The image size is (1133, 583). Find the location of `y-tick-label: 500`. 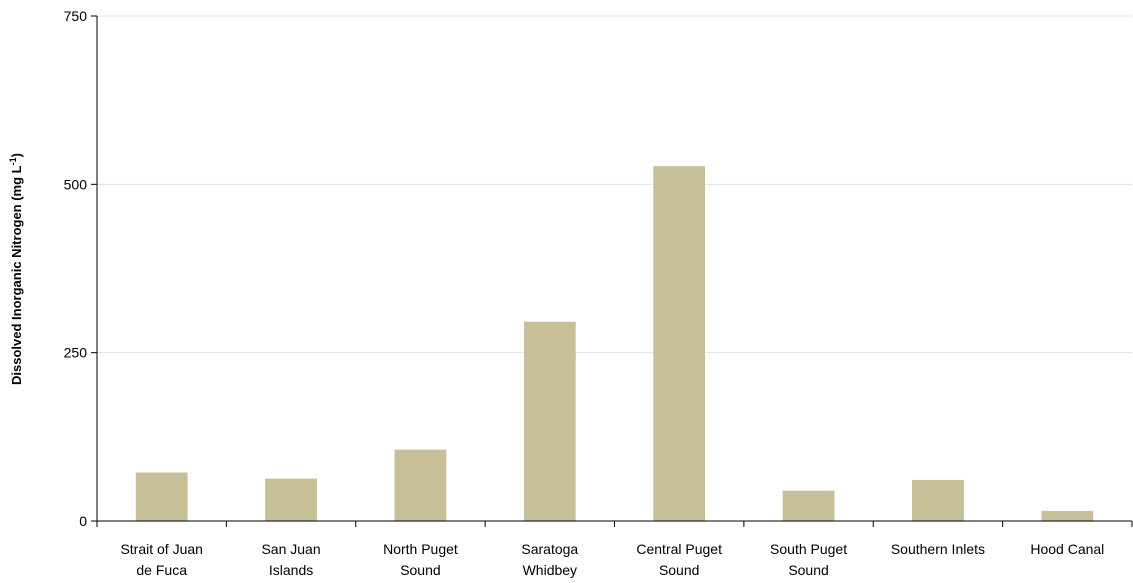

y-tick-label: 500 is located at coordinates (76, 184).